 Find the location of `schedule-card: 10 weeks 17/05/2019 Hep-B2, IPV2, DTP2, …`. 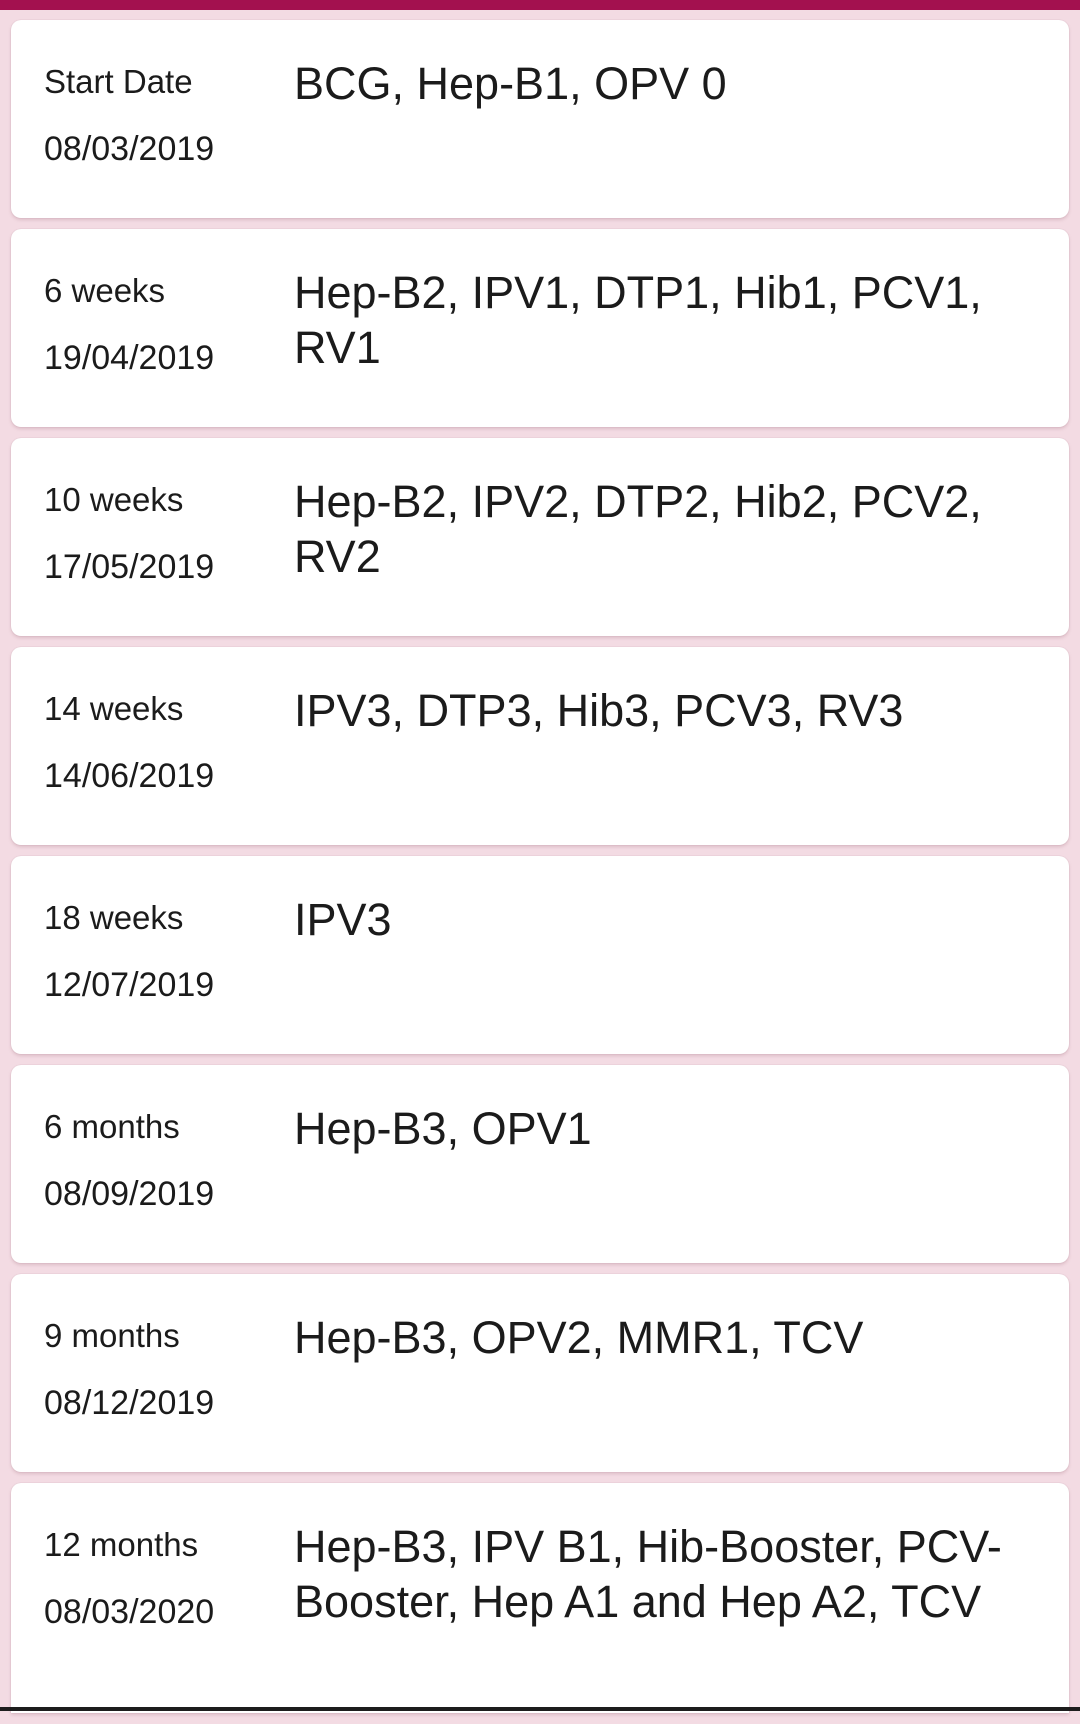

schedule-card: 10 weeks 17/05/2019 Hep-B2, IPV2, DTP2, … is located at coordinates (540, 537).